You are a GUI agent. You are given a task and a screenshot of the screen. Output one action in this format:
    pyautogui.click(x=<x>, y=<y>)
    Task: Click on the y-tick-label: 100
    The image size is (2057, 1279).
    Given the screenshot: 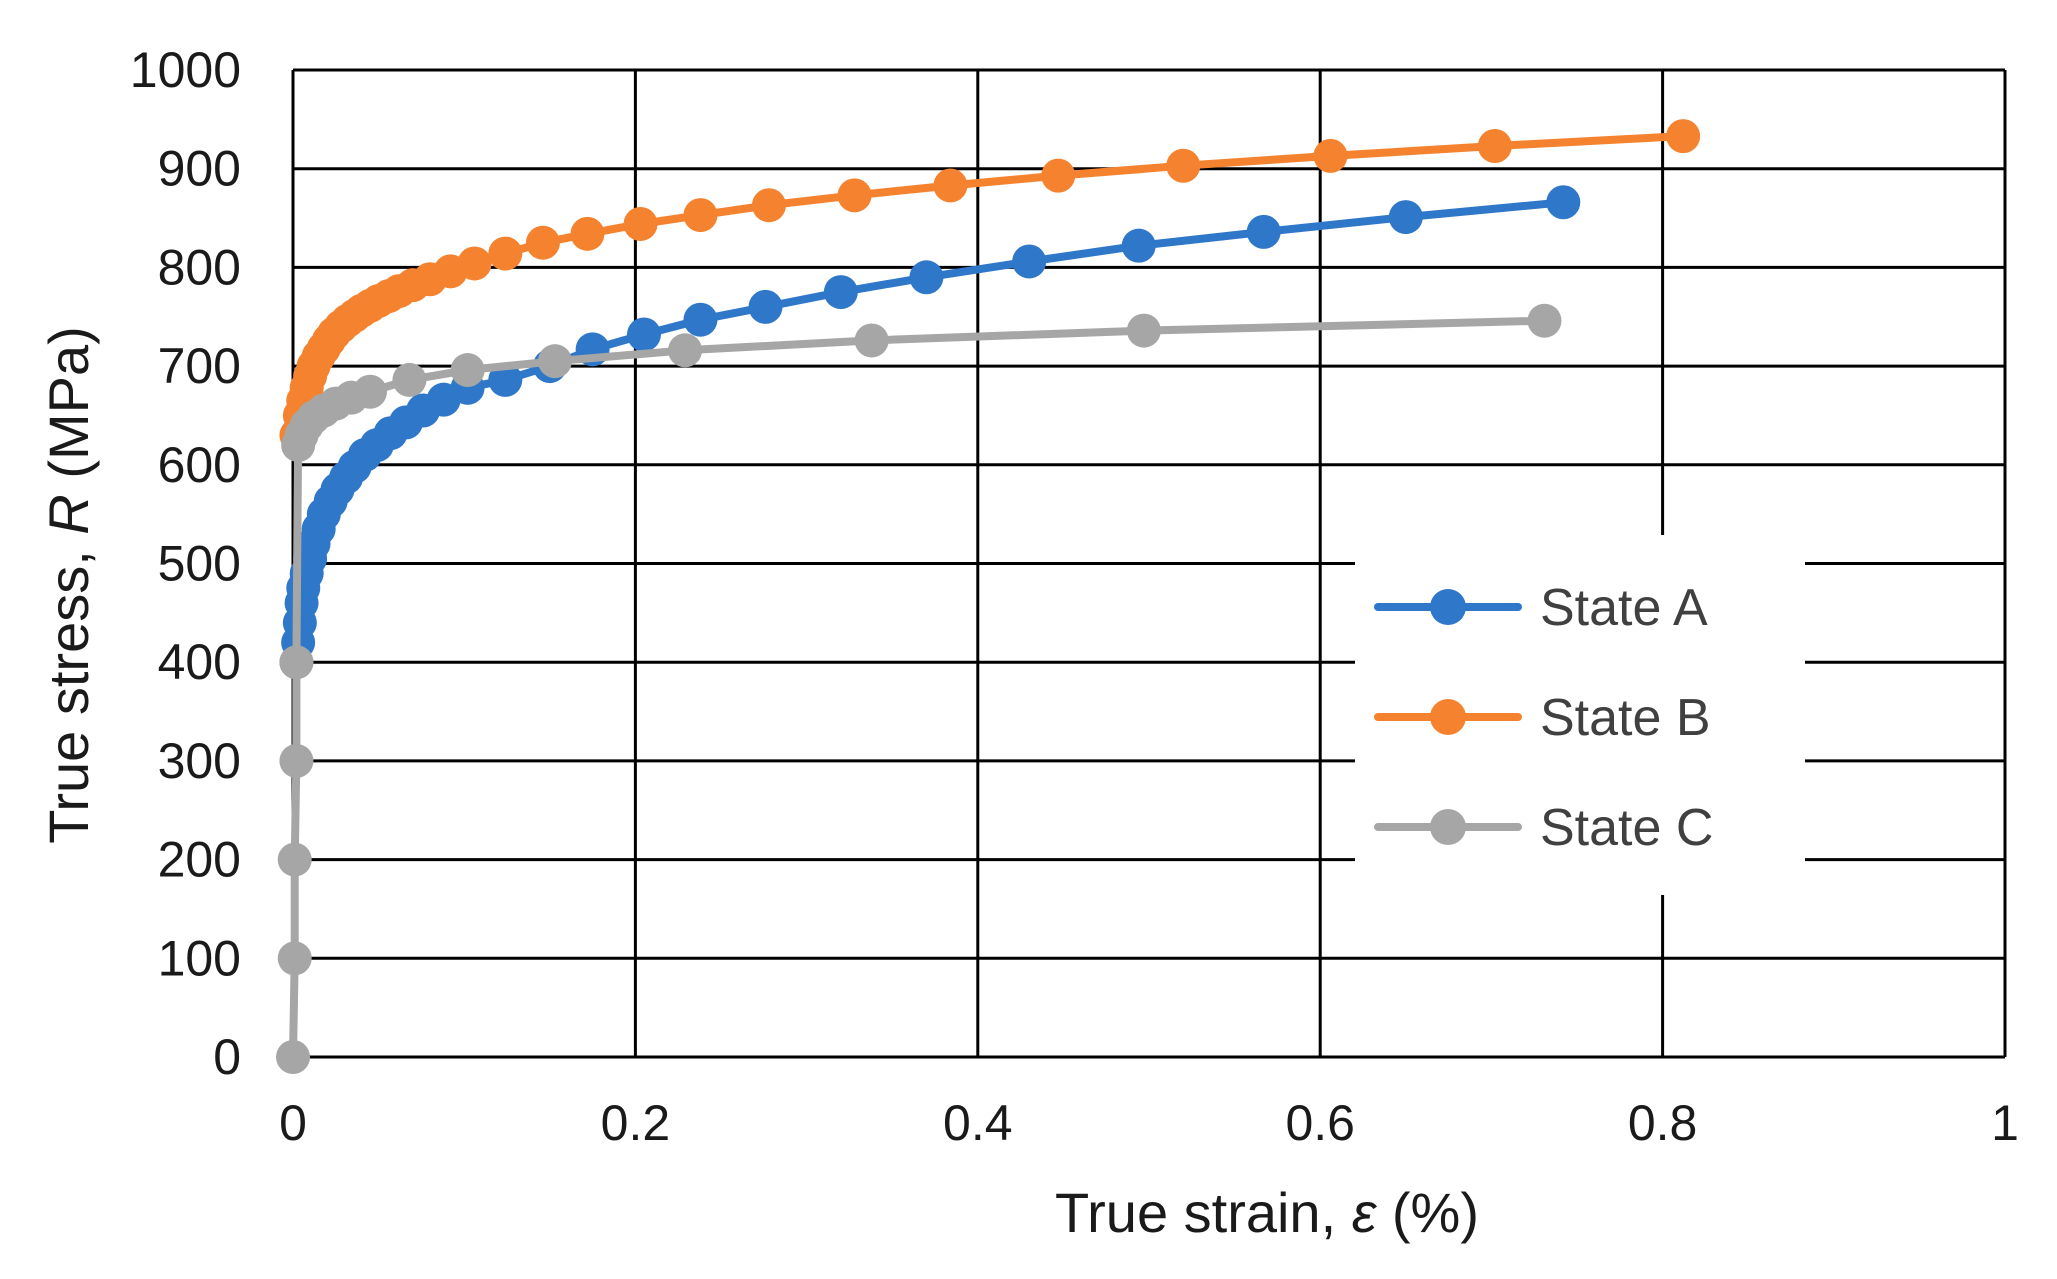 What is the action you would take?
    pyautogui.click(x=199, y=958)
    